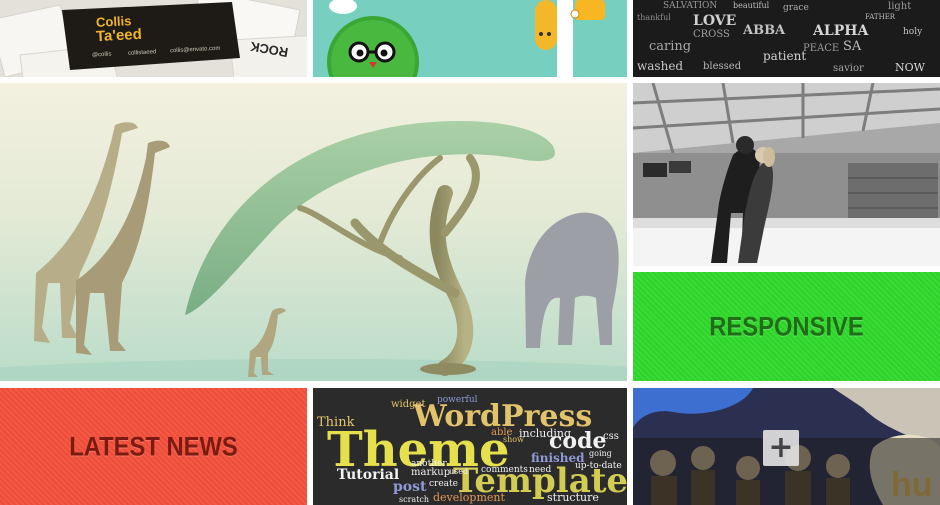  I want to click on typo-word: patient, so click(785, 56).